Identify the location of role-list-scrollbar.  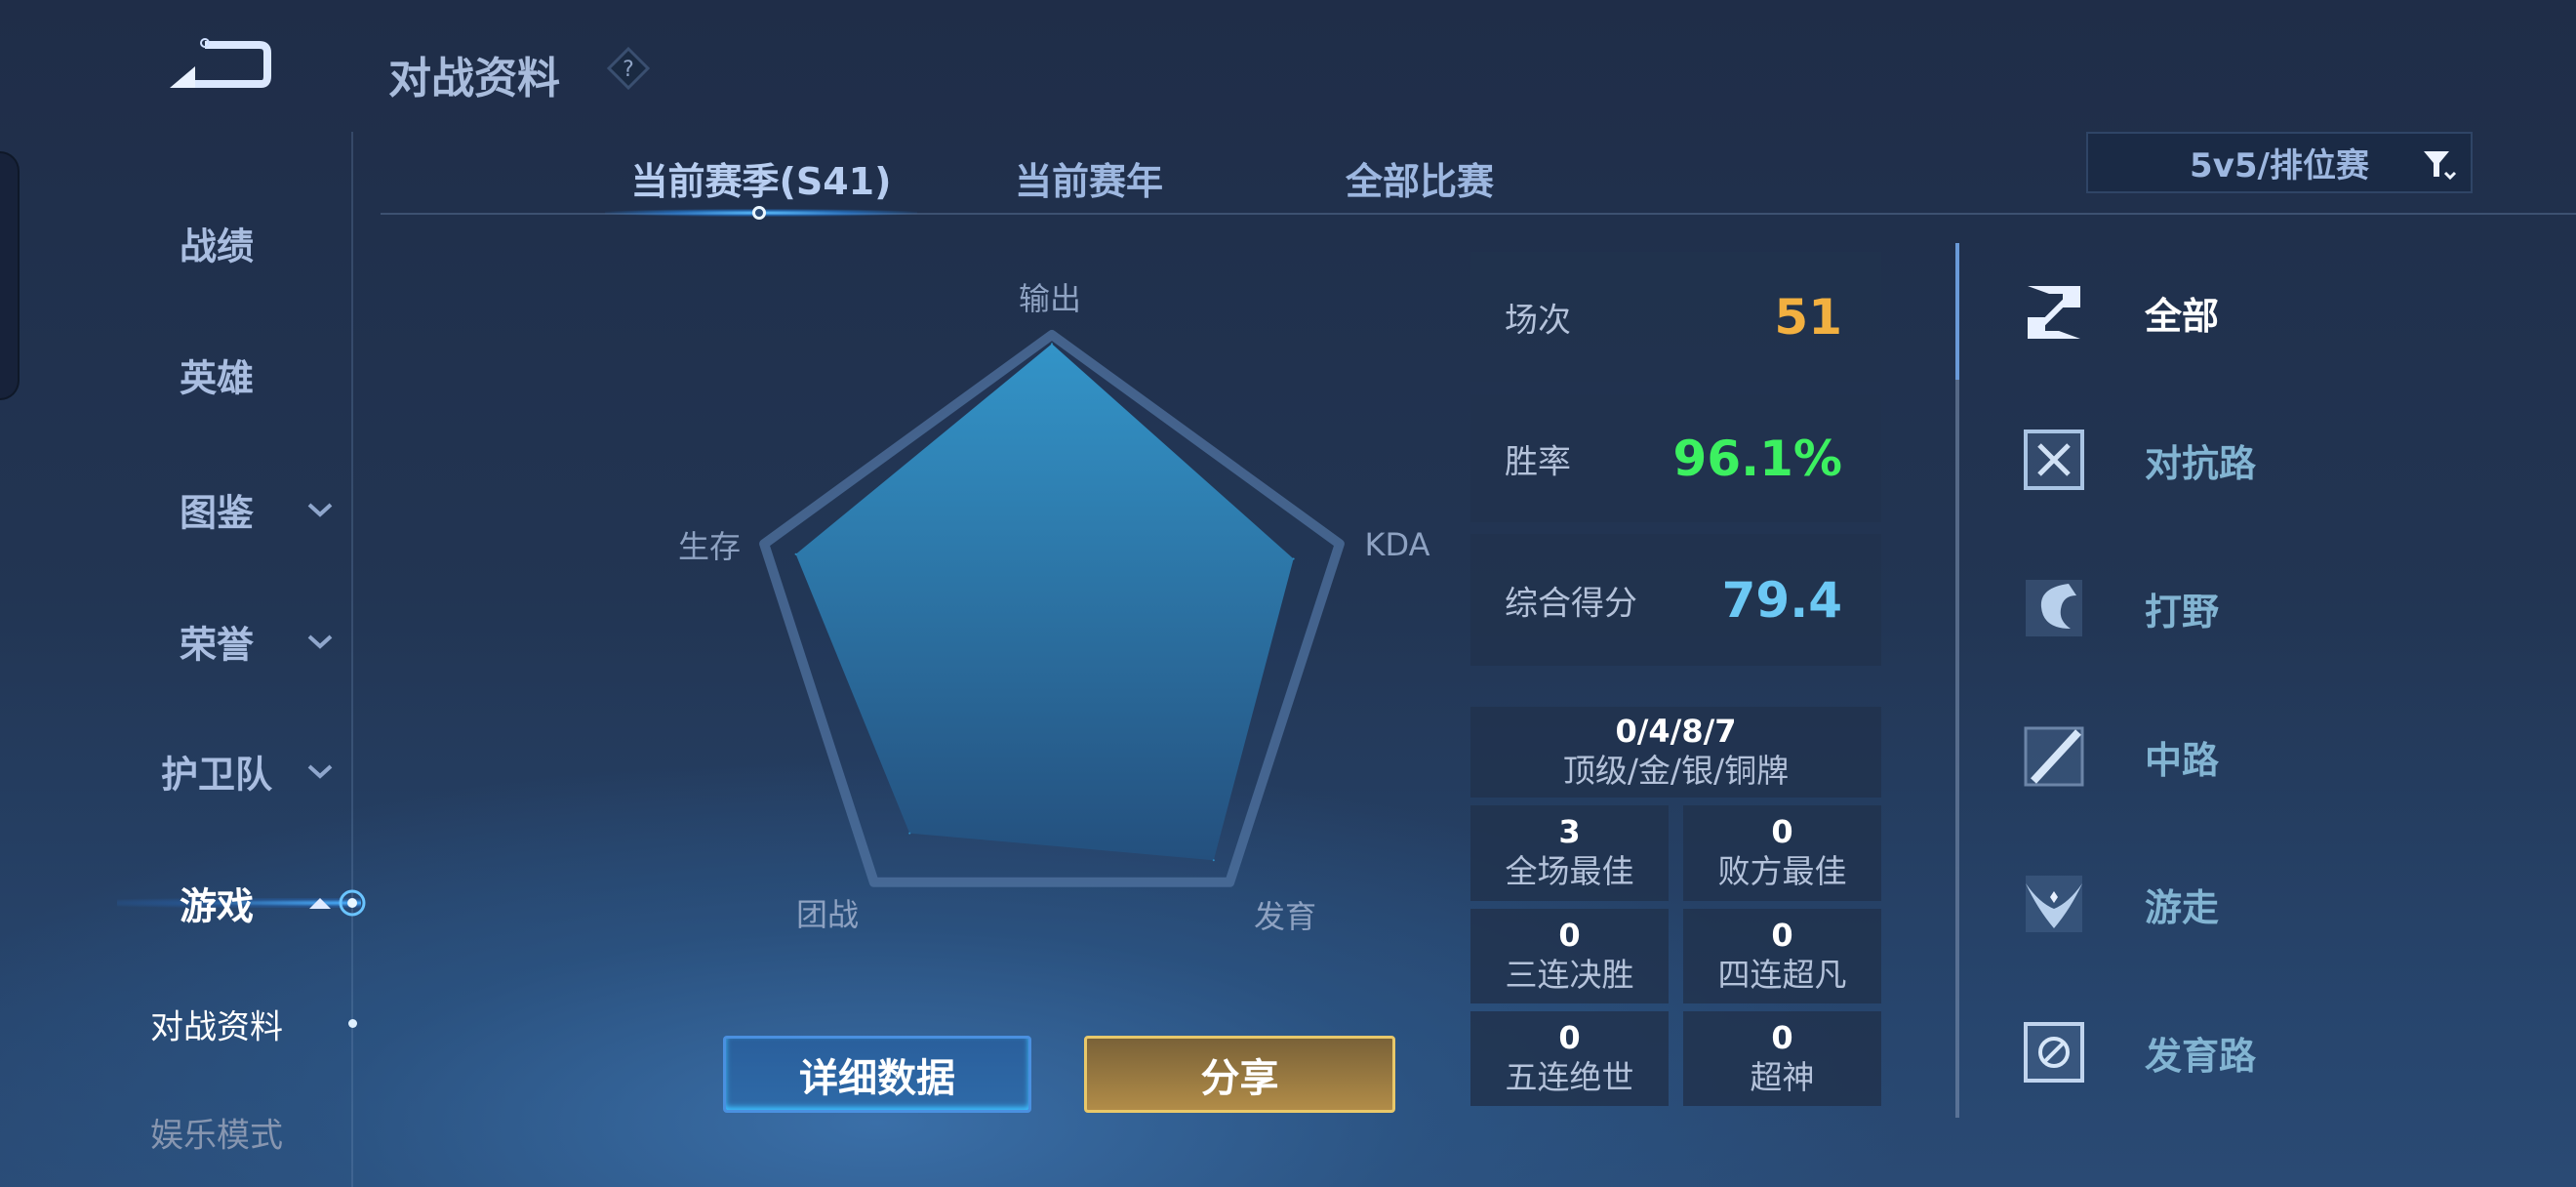
(1957, 680).